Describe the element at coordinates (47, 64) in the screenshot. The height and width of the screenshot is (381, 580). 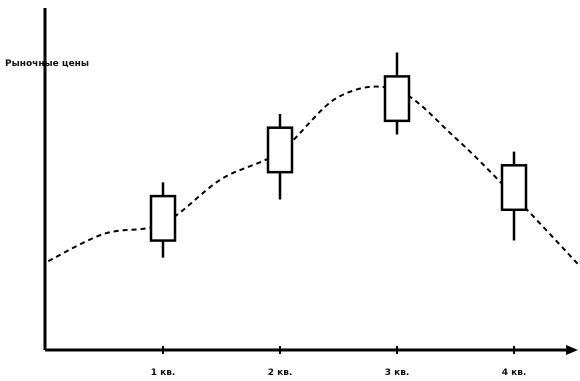
I see `y-axis-label: Рыночные цены` at that location.